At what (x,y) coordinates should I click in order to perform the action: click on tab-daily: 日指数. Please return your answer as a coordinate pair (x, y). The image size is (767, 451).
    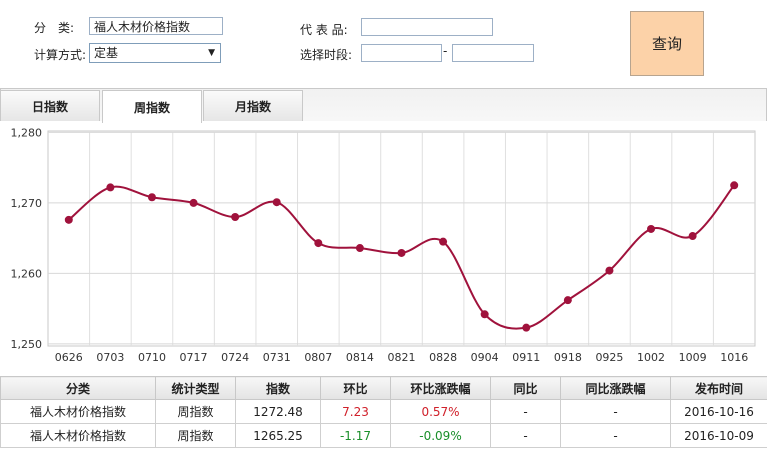
    Looking at the image, I should click on (50, 105).